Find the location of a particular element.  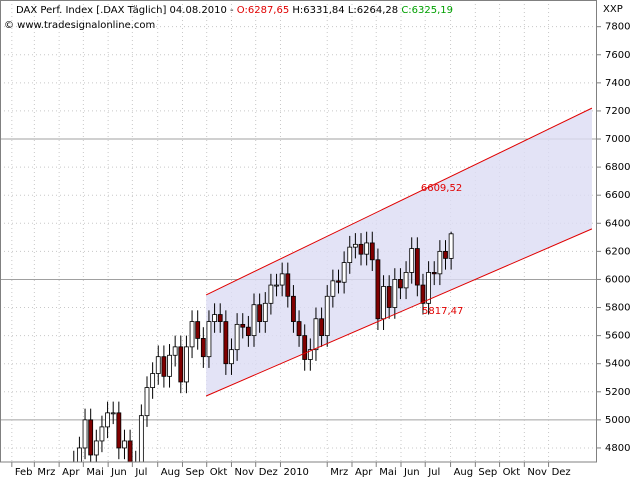

y-tick-label: 5600 is located at coordinates (617, 336).